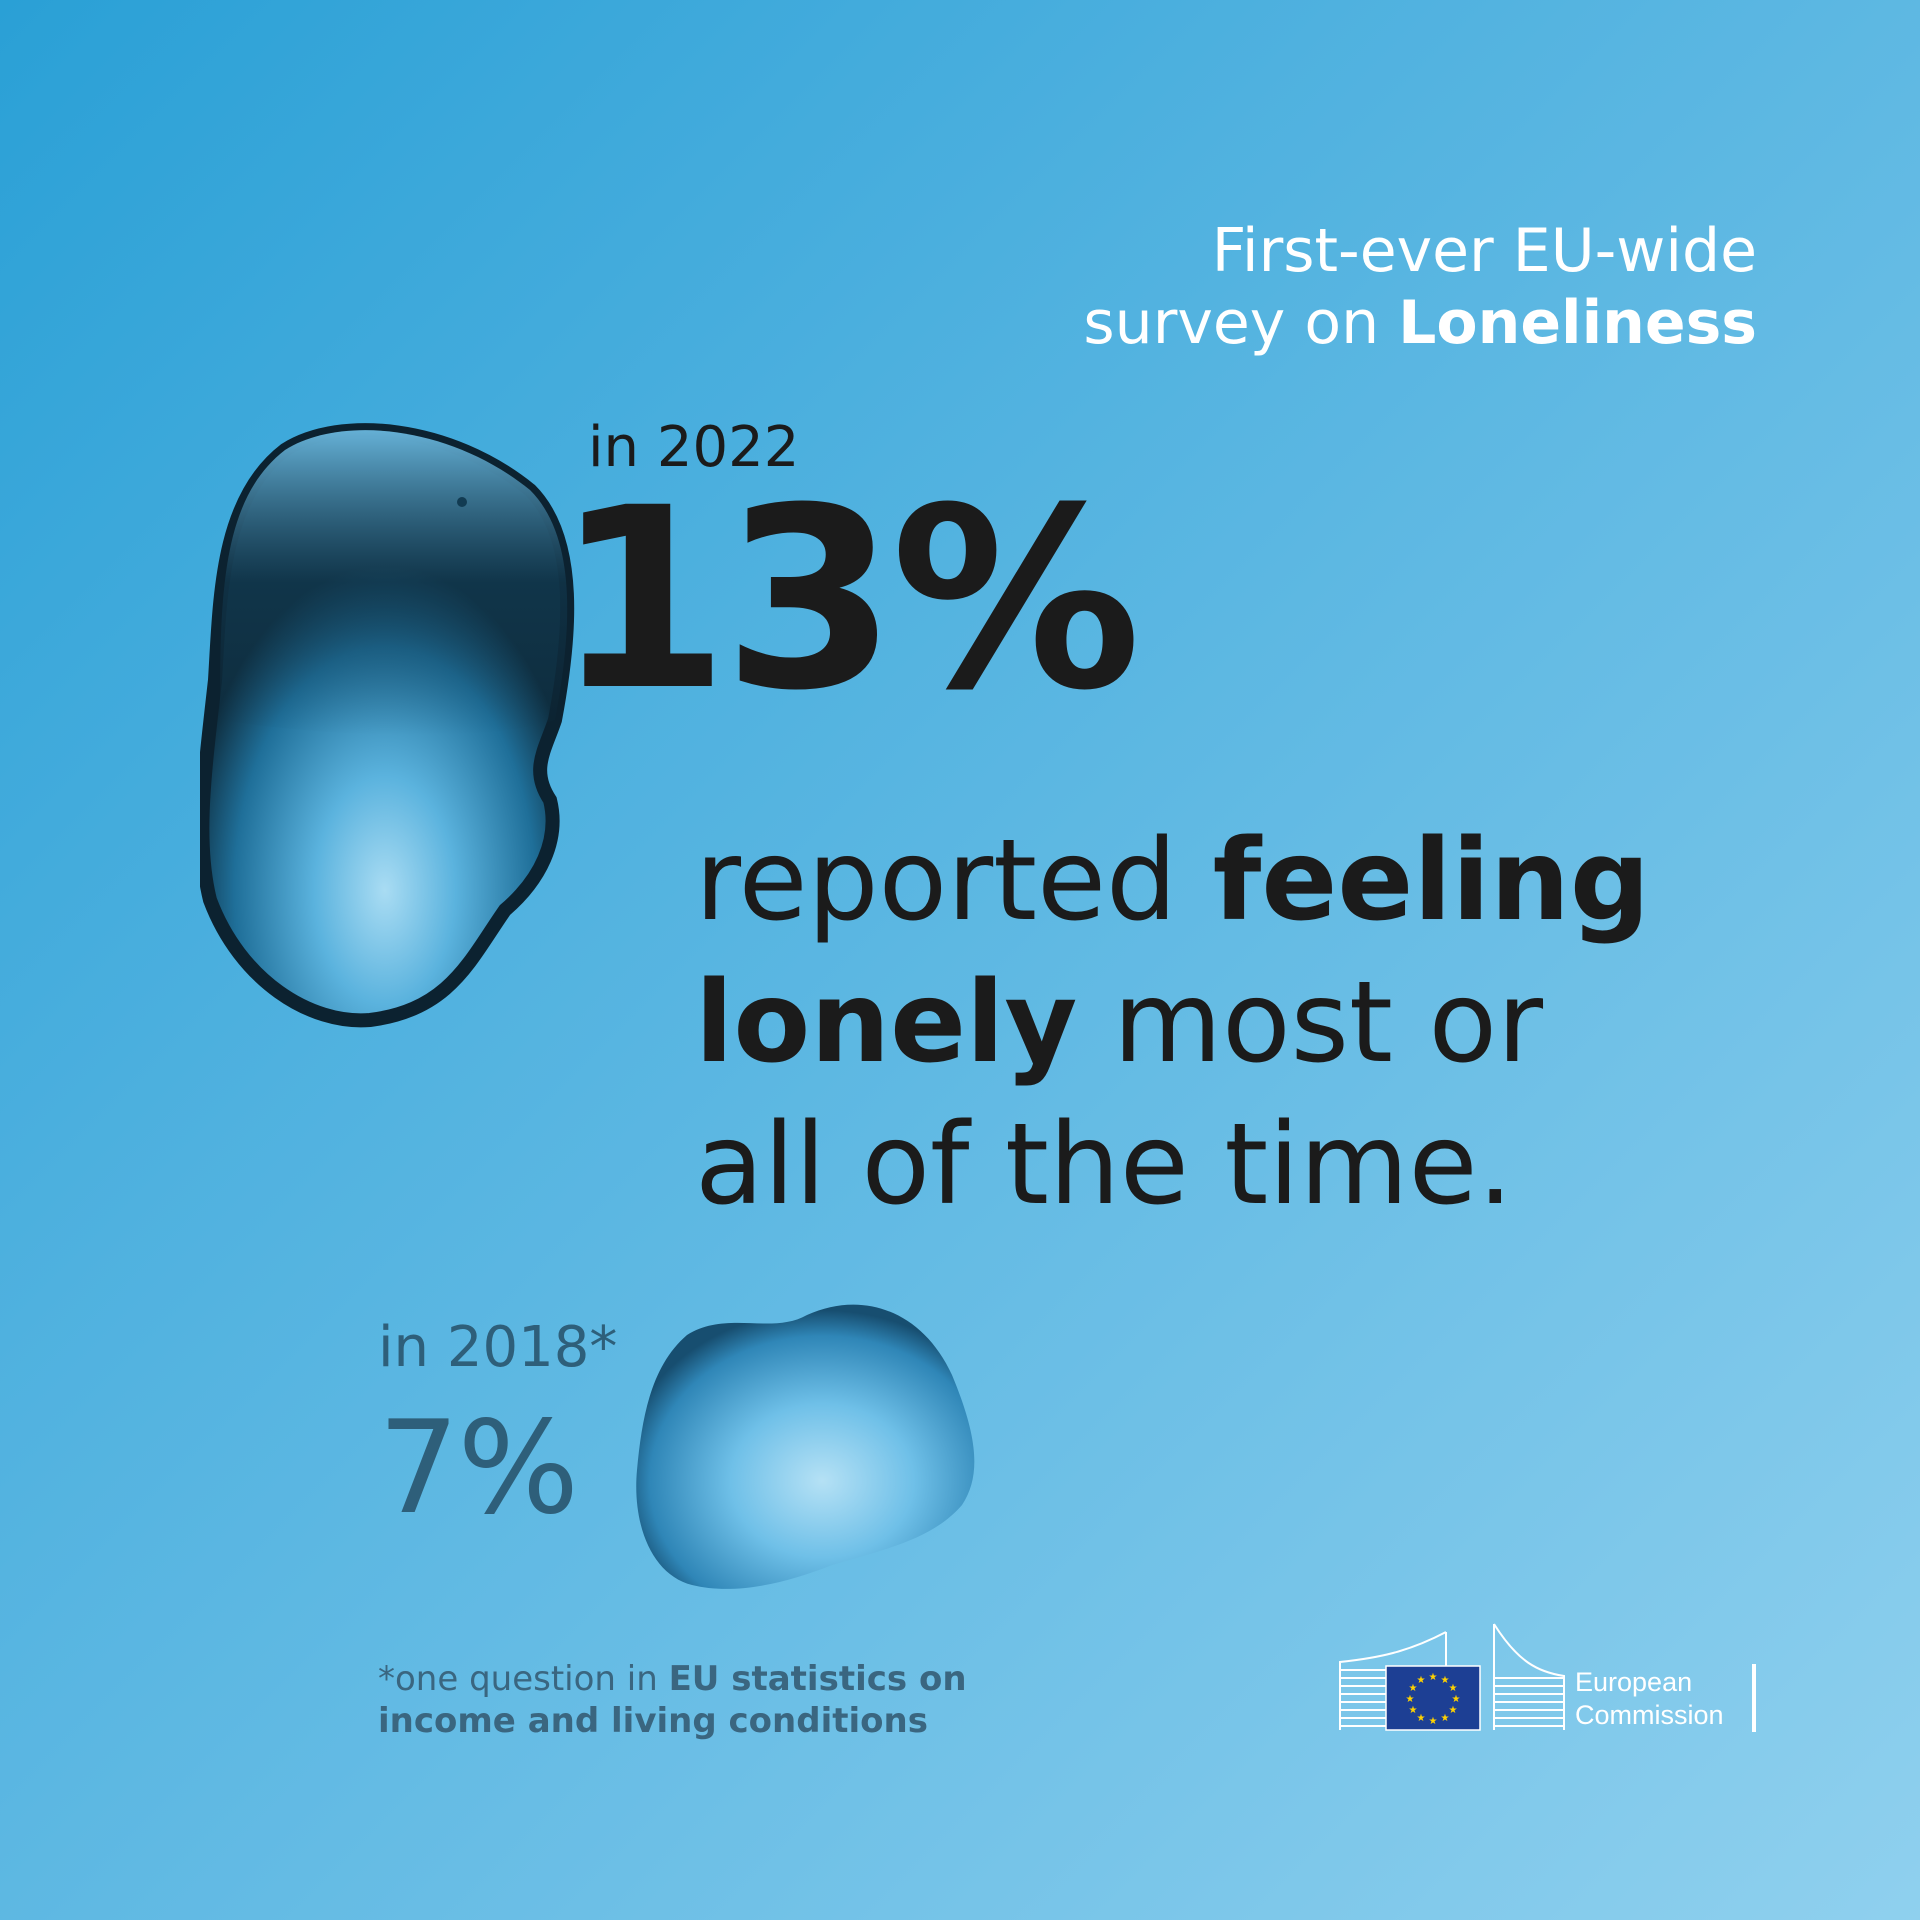  I want to click on footnote-prefix: *one question in, so click(523, 1679).